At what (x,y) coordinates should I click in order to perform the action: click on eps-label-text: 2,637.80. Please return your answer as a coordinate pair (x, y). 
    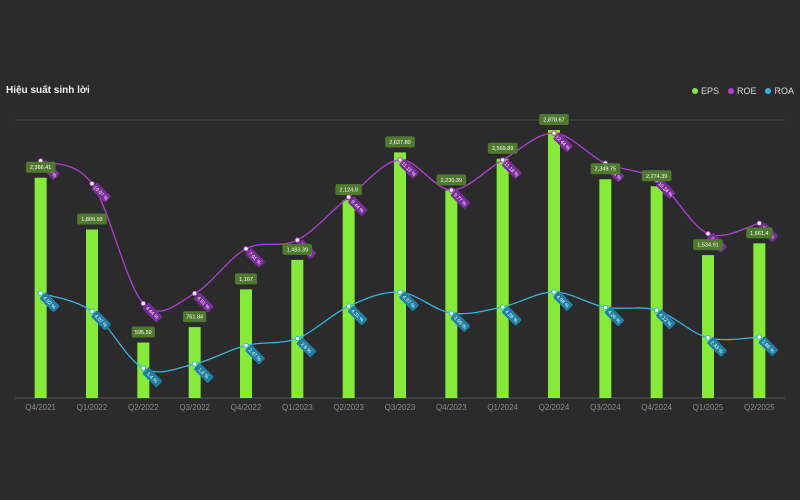
    Looking at the image, I should click on (399, 143).